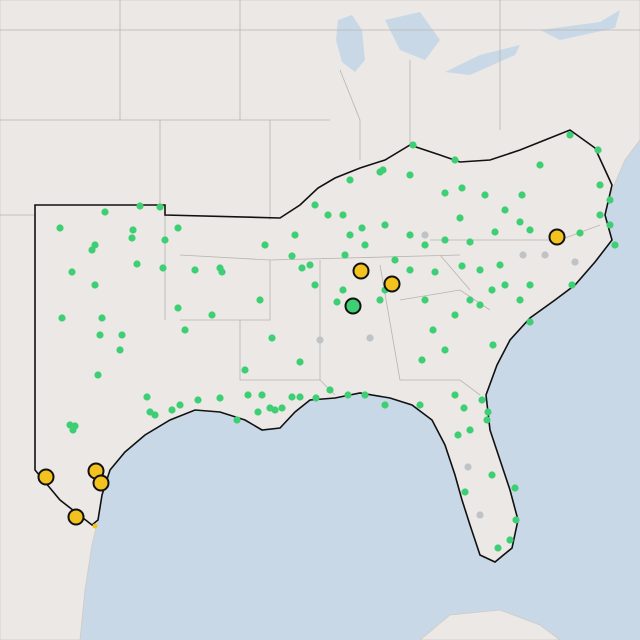 This screenshot has height=640, width=640. I want to click on lake-erie, so click(482, 60).